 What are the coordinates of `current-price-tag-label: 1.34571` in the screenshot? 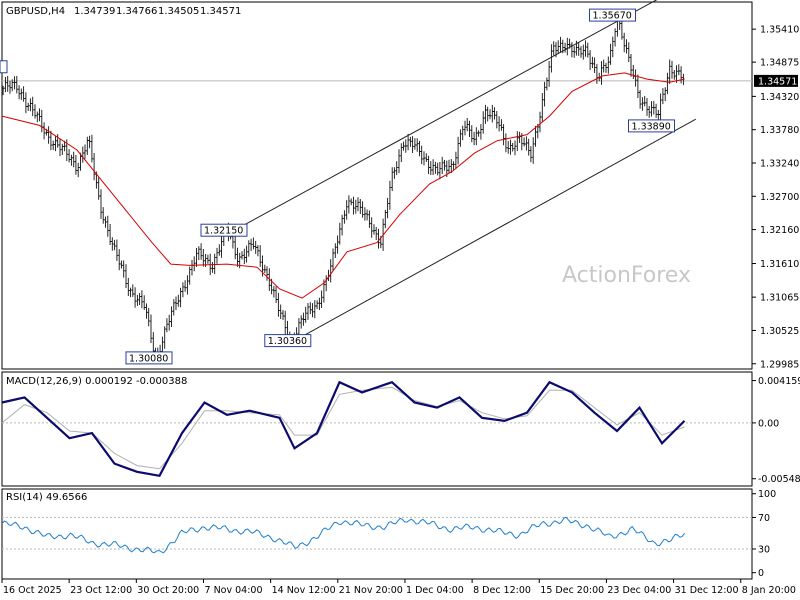 It's located at (777, 81).